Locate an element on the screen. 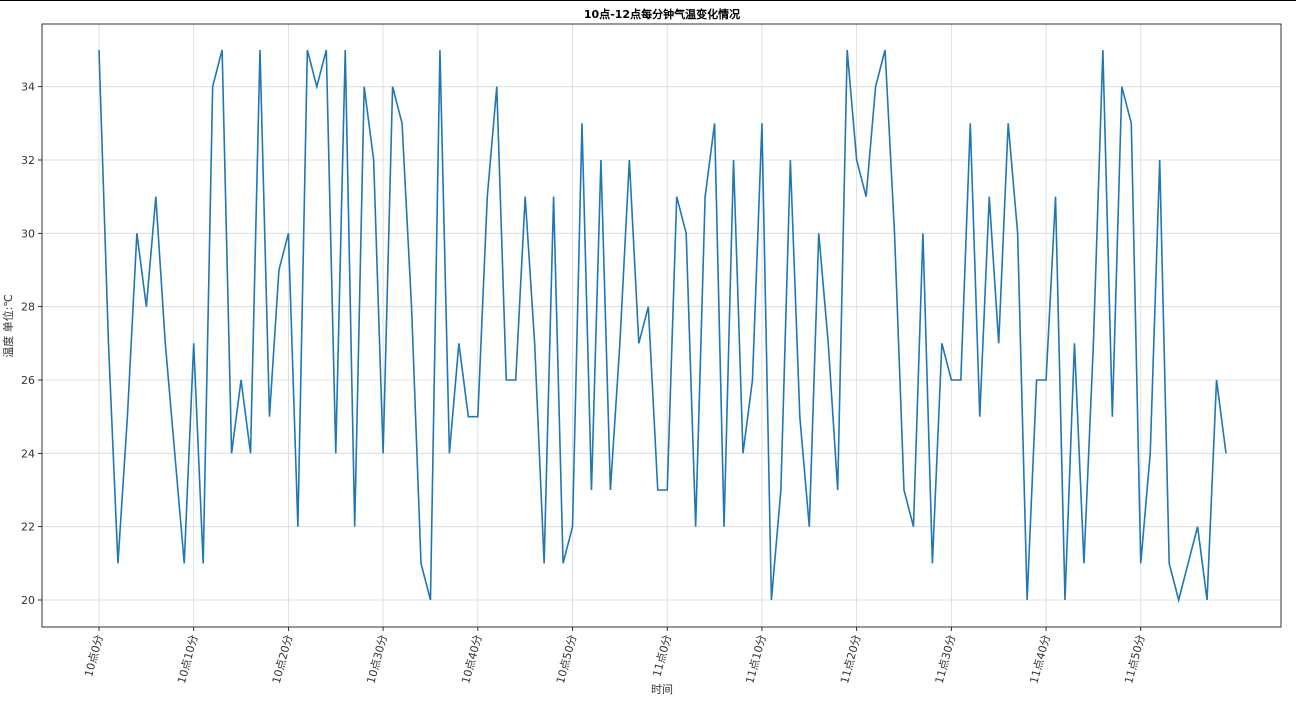  x-tick-label: 11点50分 is located at coordinates (1134, 659).